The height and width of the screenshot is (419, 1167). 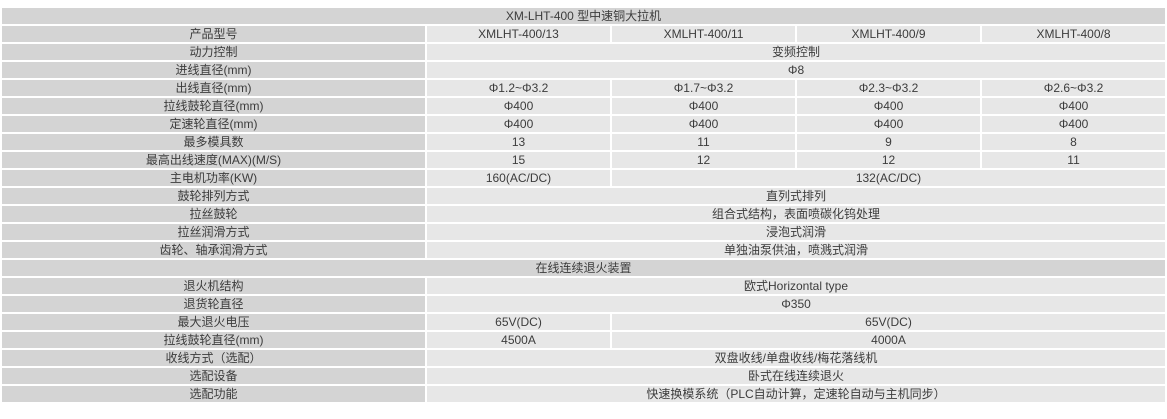 I want to click on row-label: 退火机结构, so click(x=213, y=286).